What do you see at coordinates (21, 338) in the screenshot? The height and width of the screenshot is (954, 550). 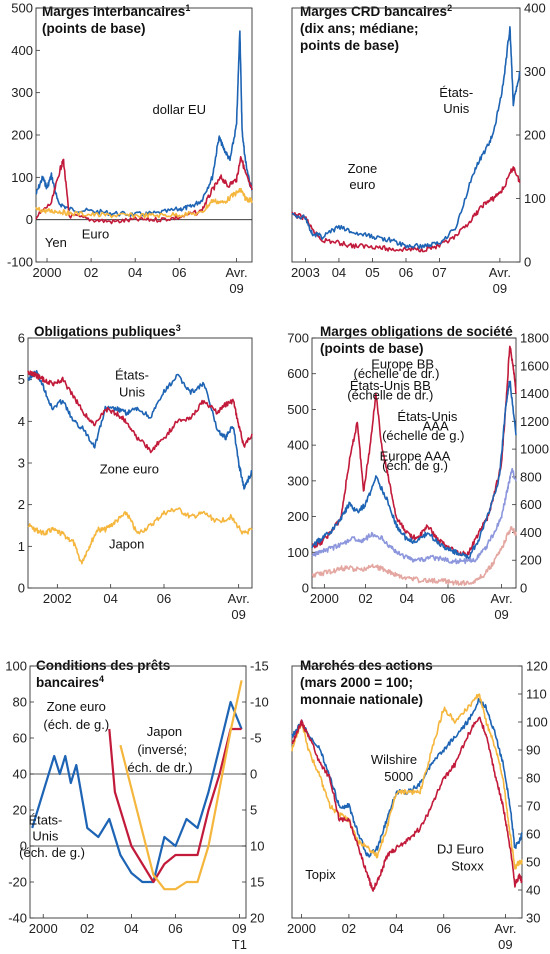 I see `y-tick-label-left: 6` at bounding box center [21, 338].